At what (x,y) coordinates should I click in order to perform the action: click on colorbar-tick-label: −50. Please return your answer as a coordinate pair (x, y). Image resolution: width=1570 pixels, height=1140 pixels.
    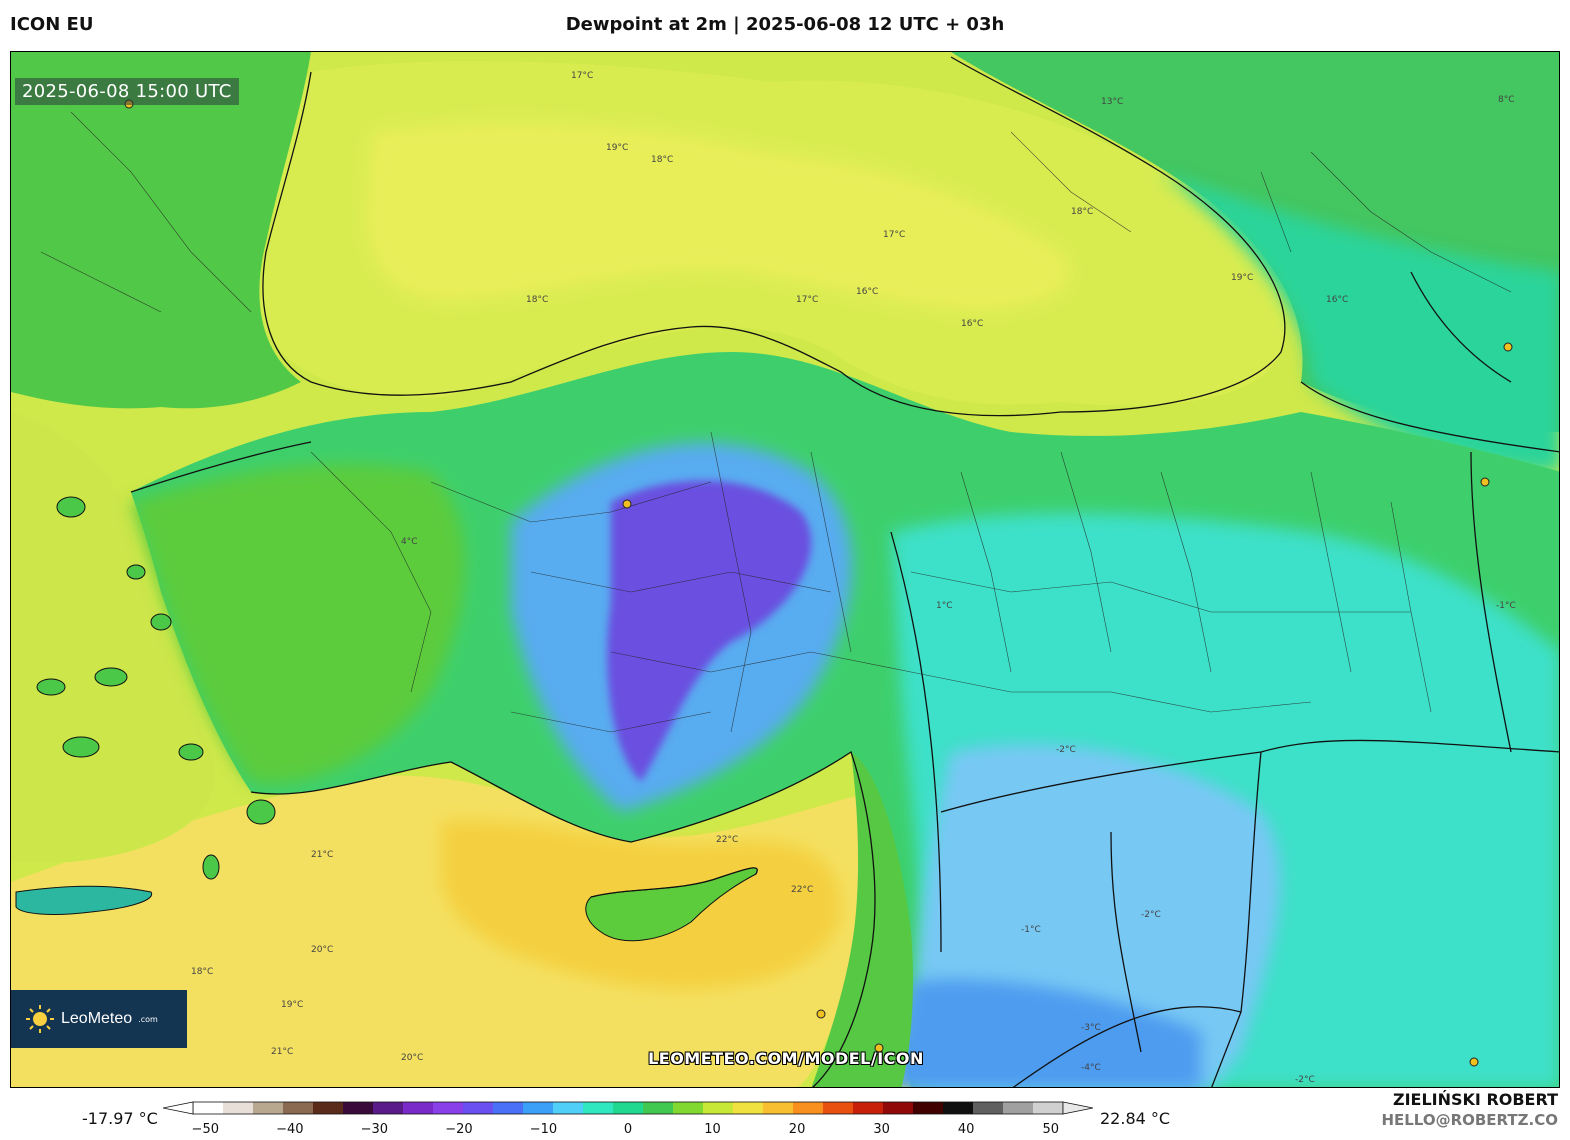
    Looking at the image, I should click on (205, 1129).